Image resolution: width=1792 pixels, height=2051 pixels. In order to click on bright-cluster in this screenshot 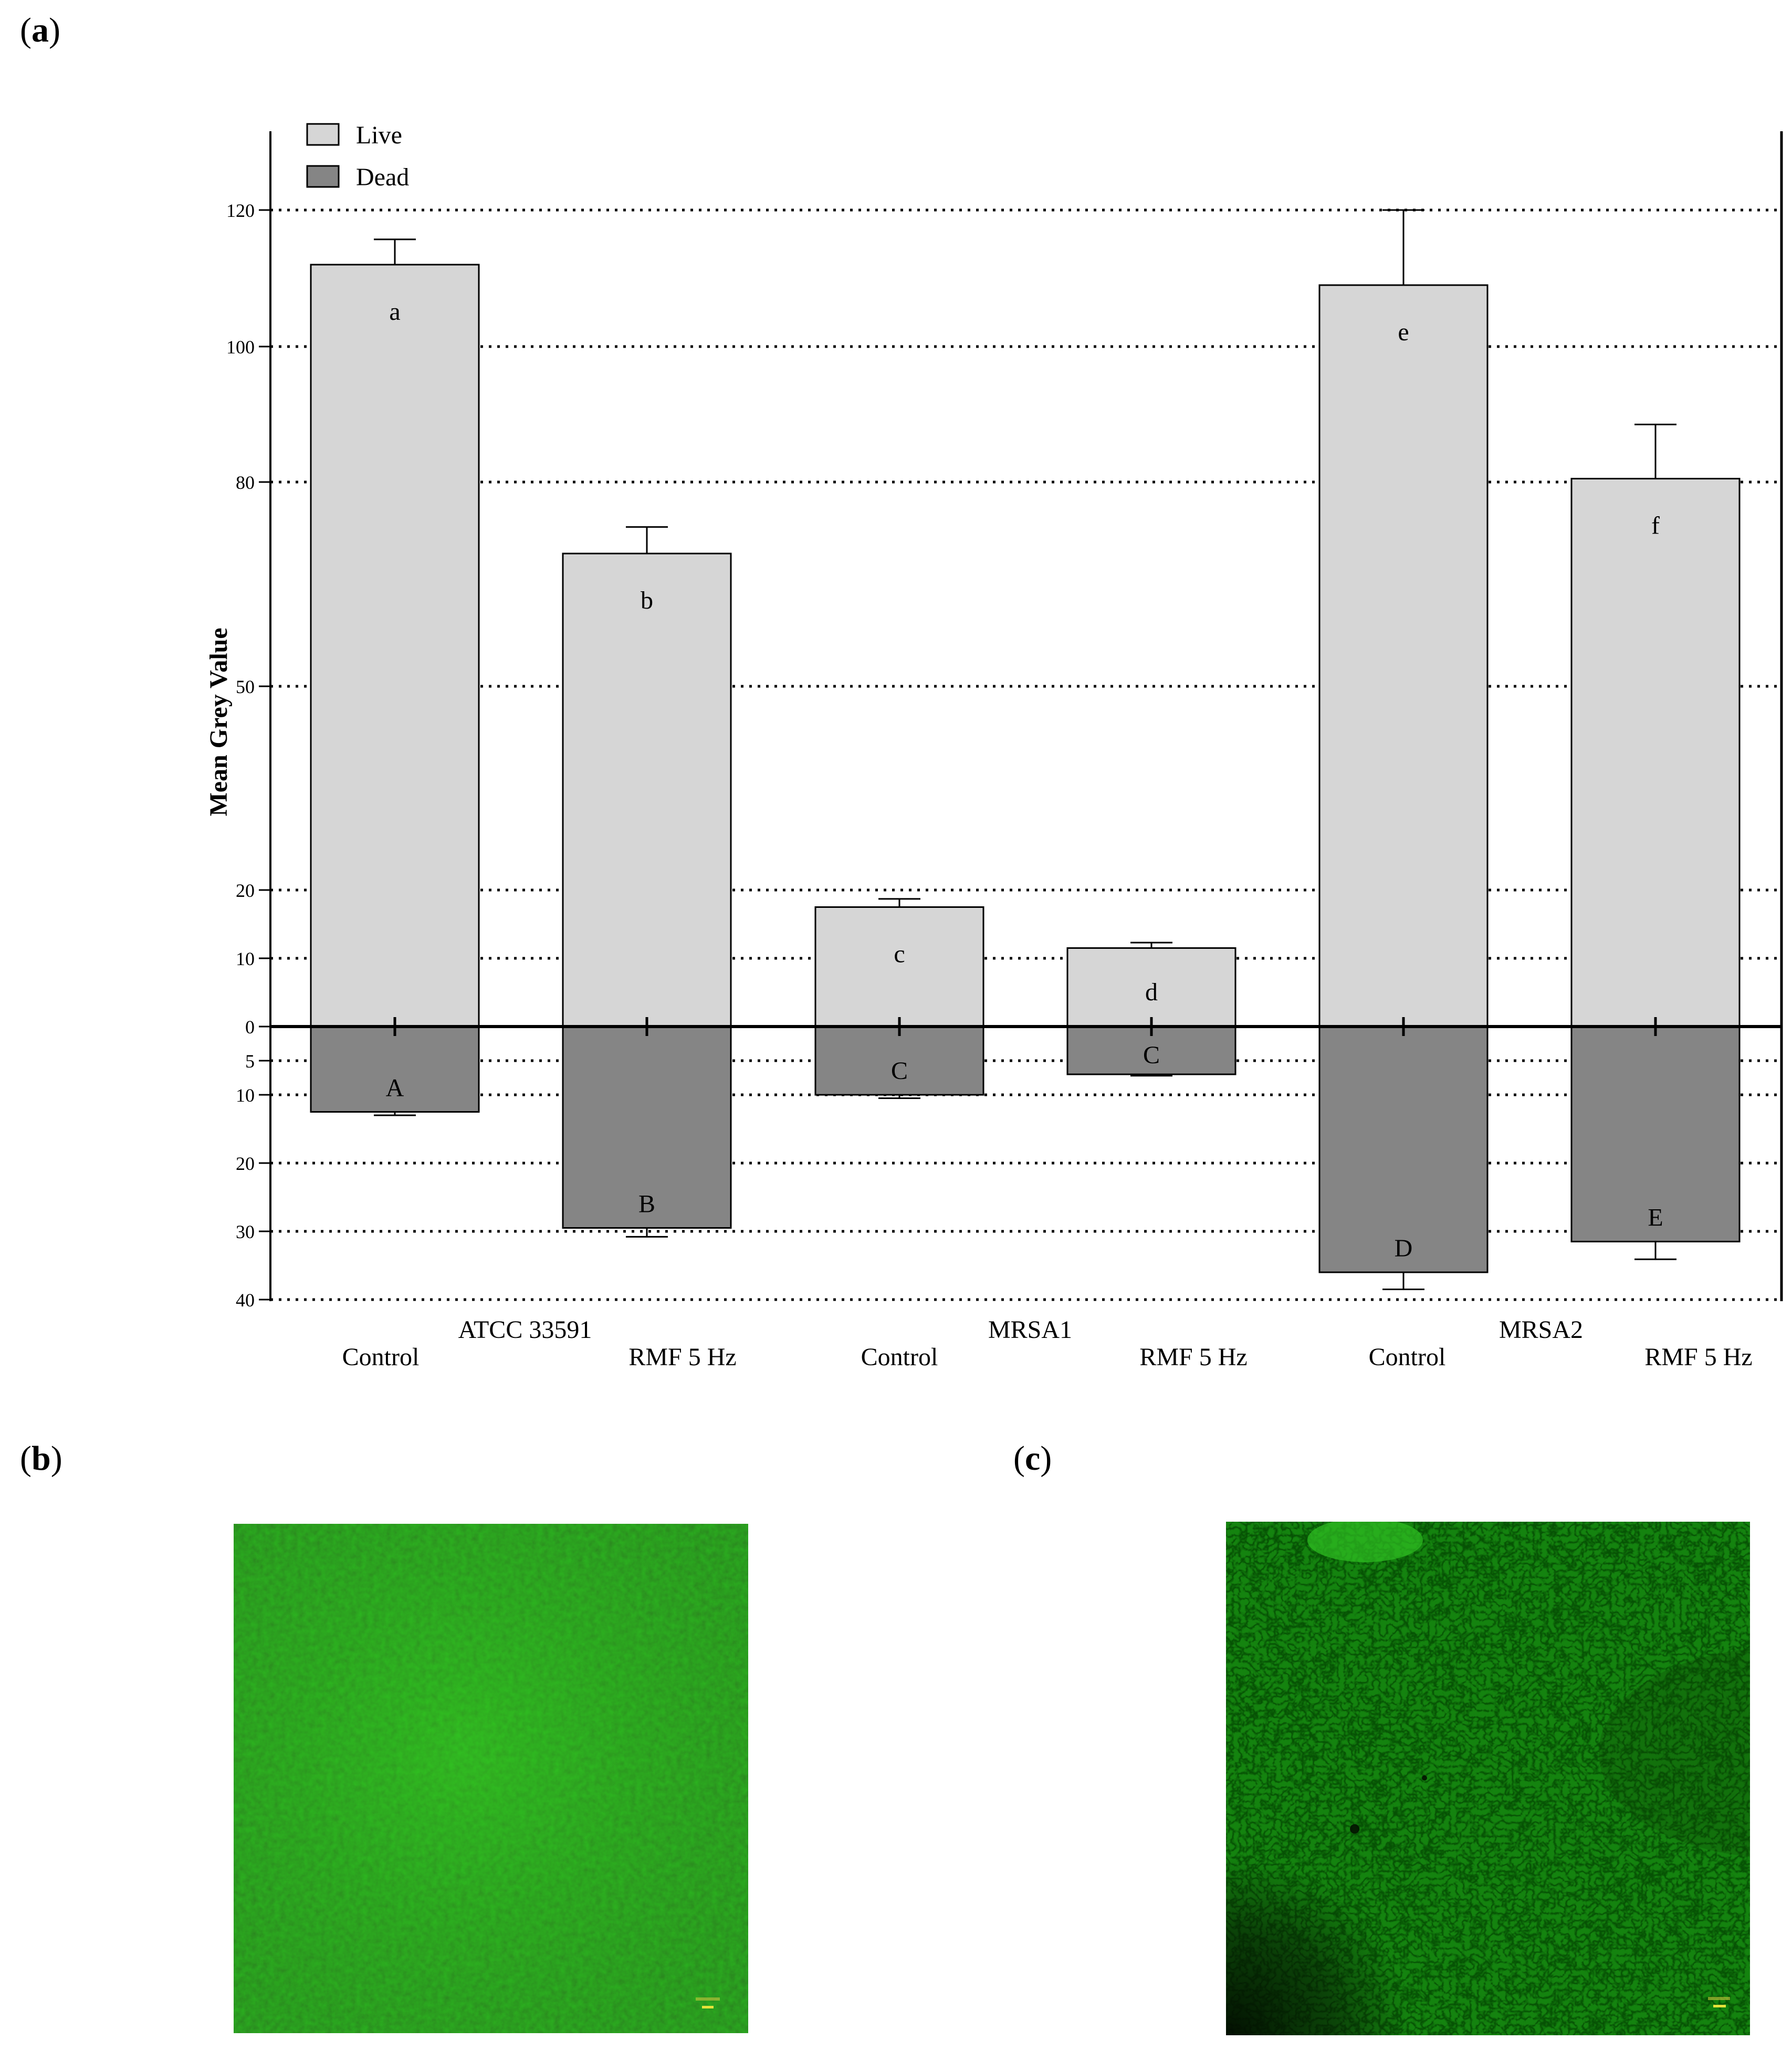, I will do `click(1365, 1542)`.